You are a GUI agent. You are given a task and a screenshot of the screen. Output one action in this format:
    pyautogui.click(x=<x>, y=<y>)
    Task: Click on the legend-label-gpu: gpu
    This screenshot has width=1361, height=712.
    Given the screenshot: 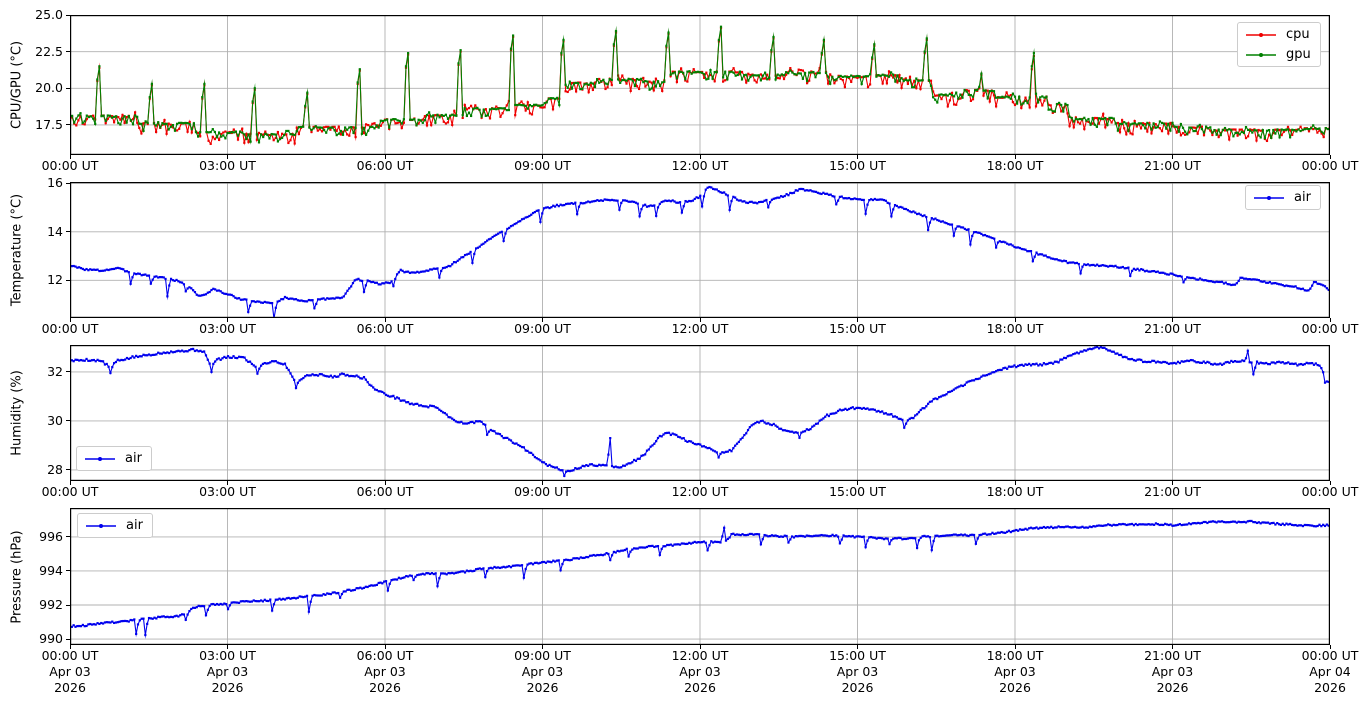 What is the action you would take?
    pyautogui.click(x=1298, y=54)
    